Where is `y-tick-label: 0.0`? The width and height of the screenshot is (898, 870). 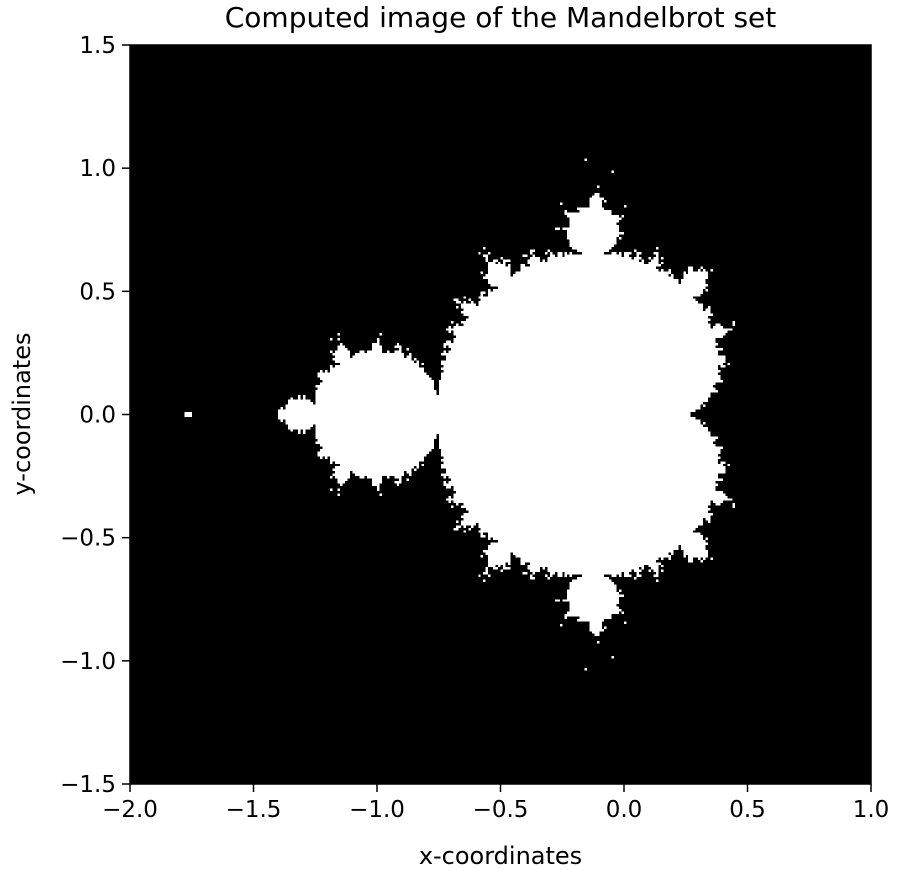 y-tick-label: 0.0 is located at coordinates (97, 416).